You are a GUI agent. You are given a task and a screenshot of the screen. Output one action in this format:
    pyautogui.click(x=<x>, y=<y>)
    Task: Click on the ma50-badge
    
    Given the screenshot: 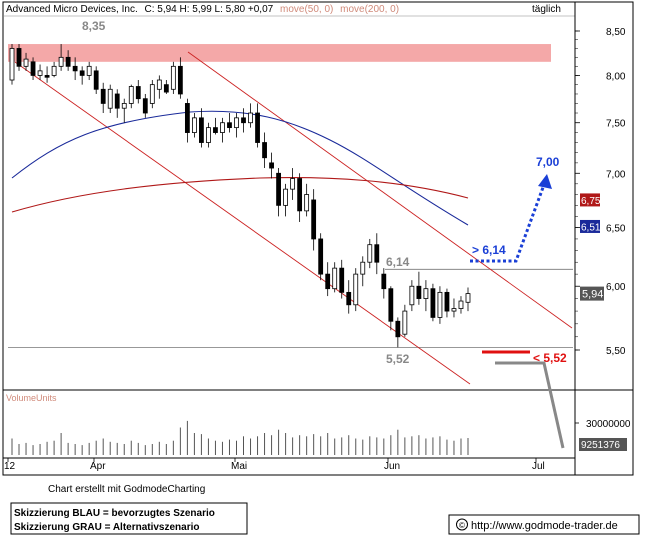 What is the action you would take?
    pyautogui.click(x=590, y=226)
    